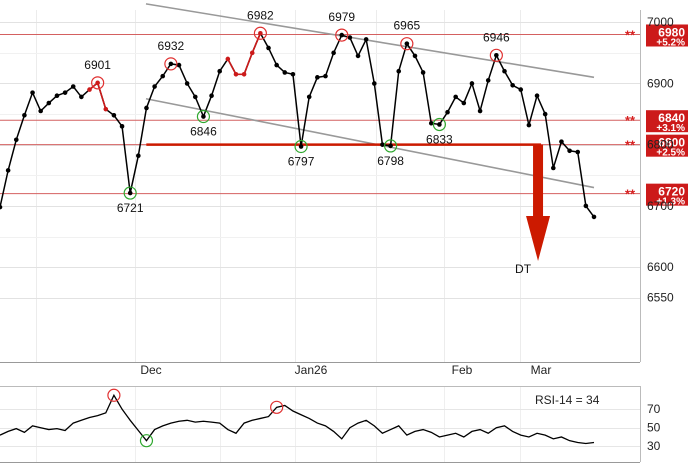 The image size is (695, 473). Describe the element at coordinates (654, 446) in the screenshot. I see `rsi-tick-label: 30` at that location.